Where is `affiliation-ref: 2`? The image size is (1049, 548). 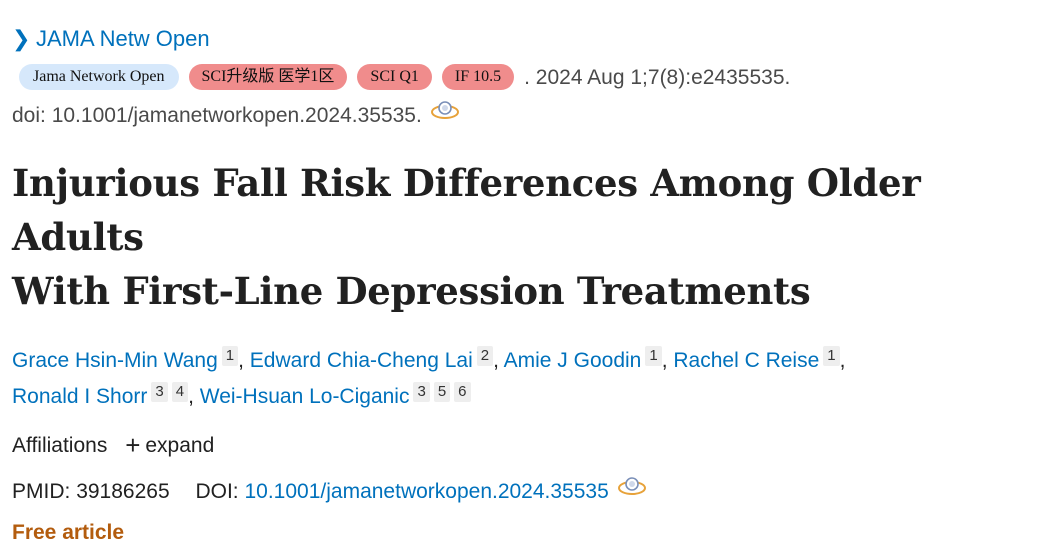 affiliation-ref: 2 is located at coordinates (485, 356).